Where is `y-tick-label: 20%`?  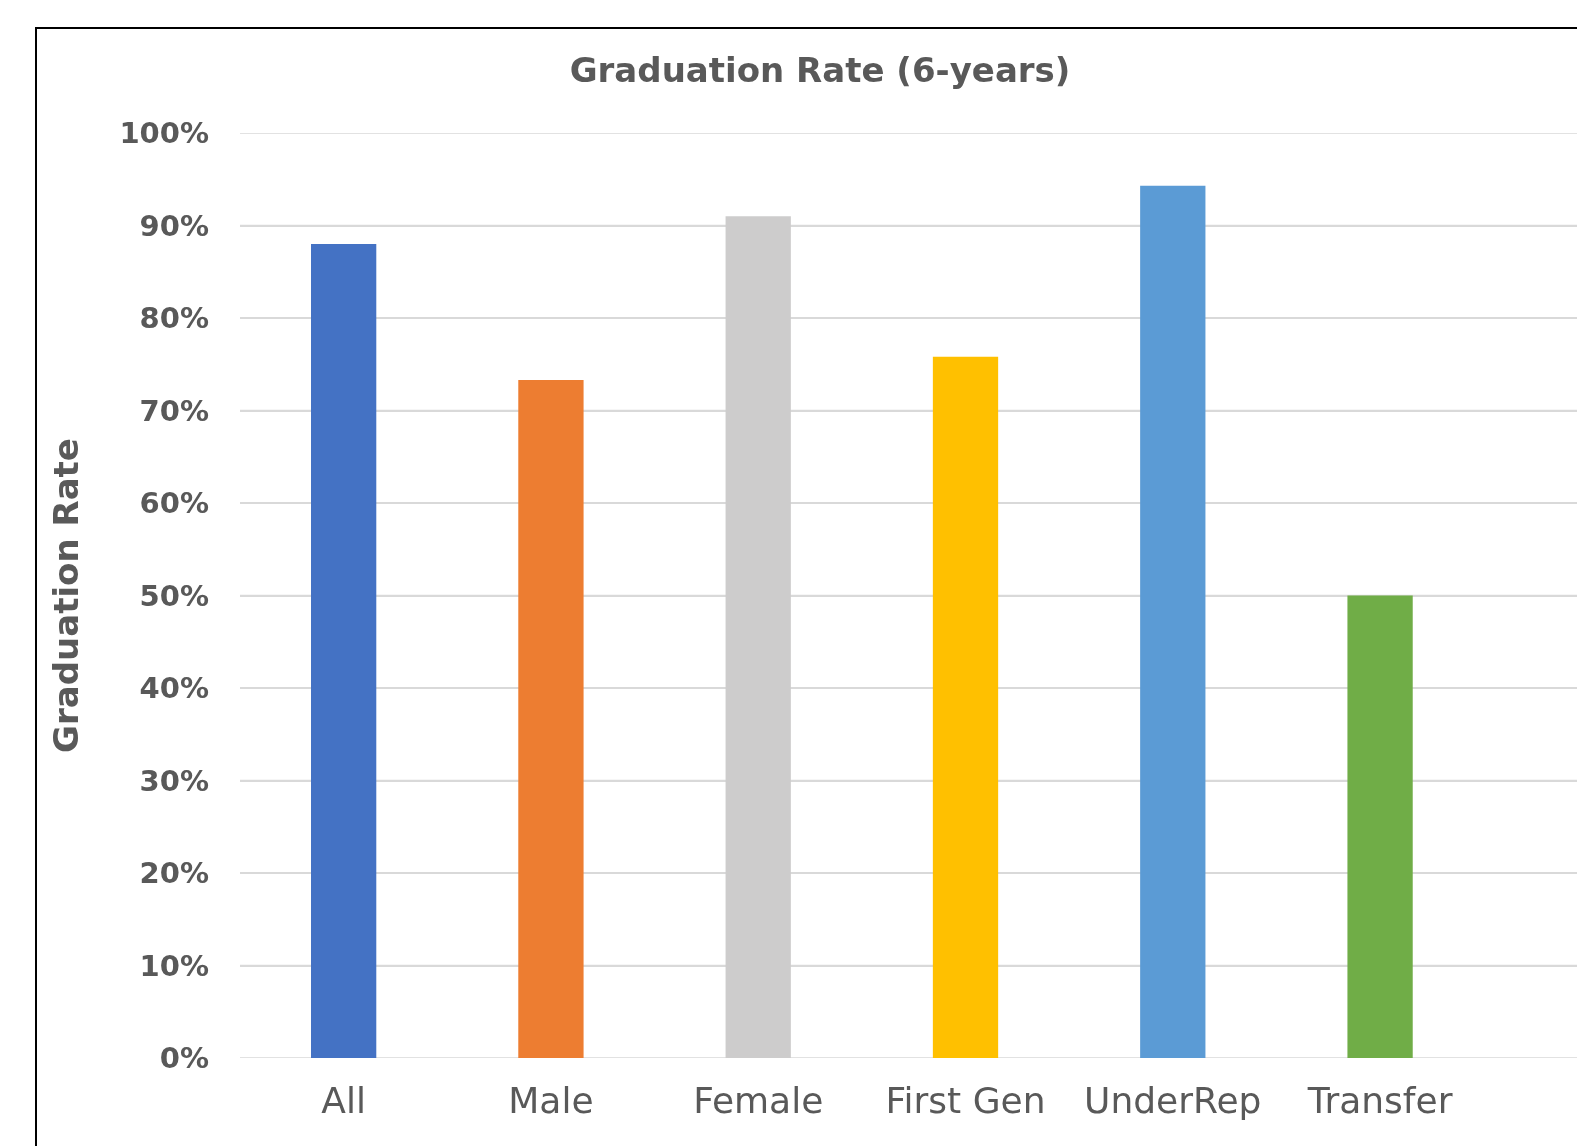
y-tick-label: 20% is located at coordinates (174, 873).